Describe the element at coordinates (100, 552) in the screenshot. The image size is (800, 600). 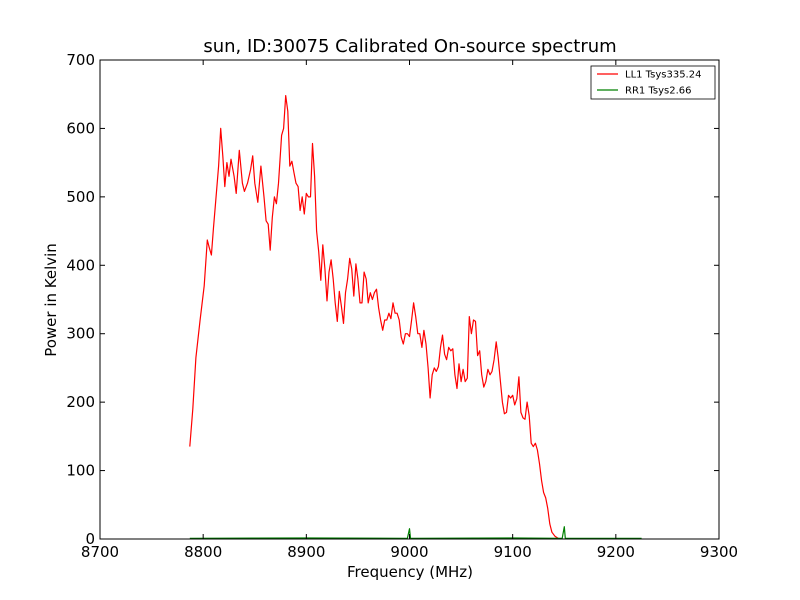
I see `x-tick-label: 8700` at that location.